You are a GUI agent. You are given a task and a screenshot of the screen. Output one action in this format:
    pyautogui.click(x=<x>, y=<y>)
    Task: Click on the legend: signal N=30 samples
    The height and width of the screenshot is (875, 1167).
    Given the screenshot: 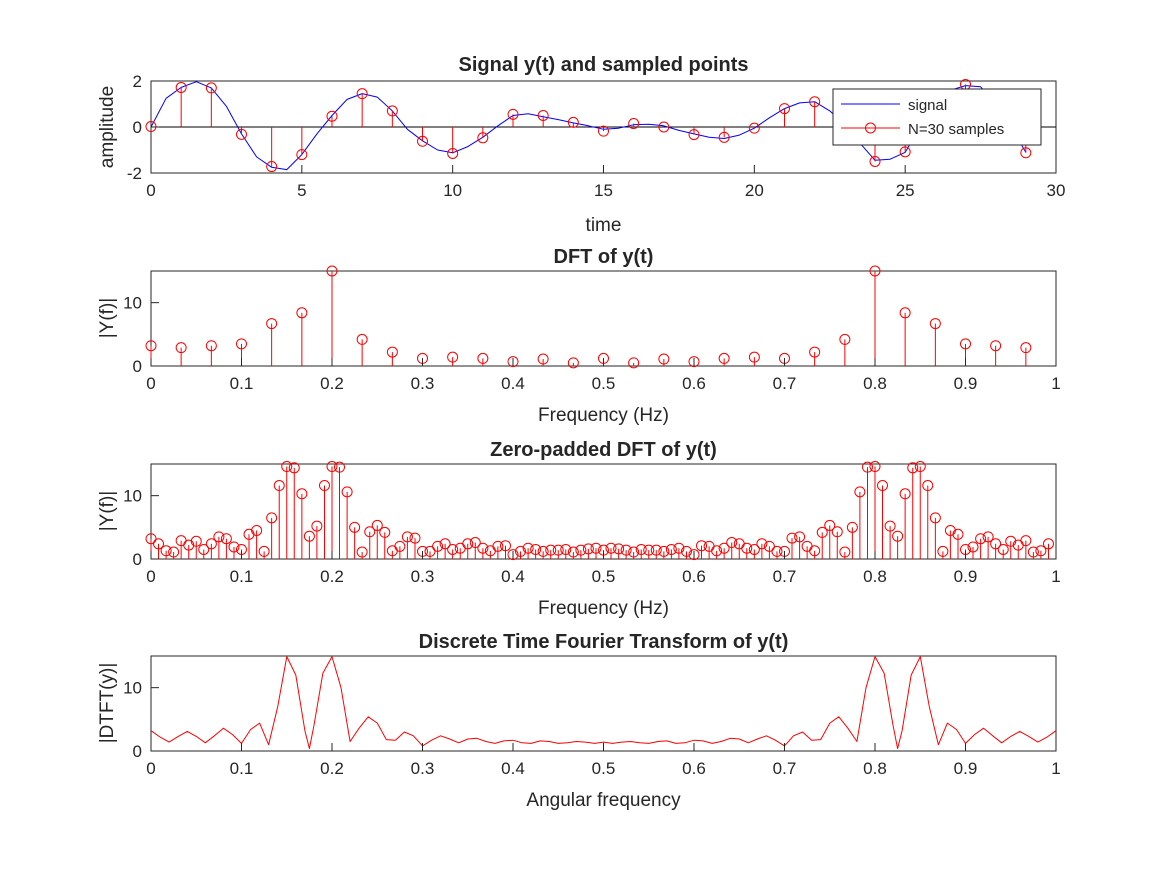 What is the action you would take?
    pyautogui.click(x=937, y=117)
    